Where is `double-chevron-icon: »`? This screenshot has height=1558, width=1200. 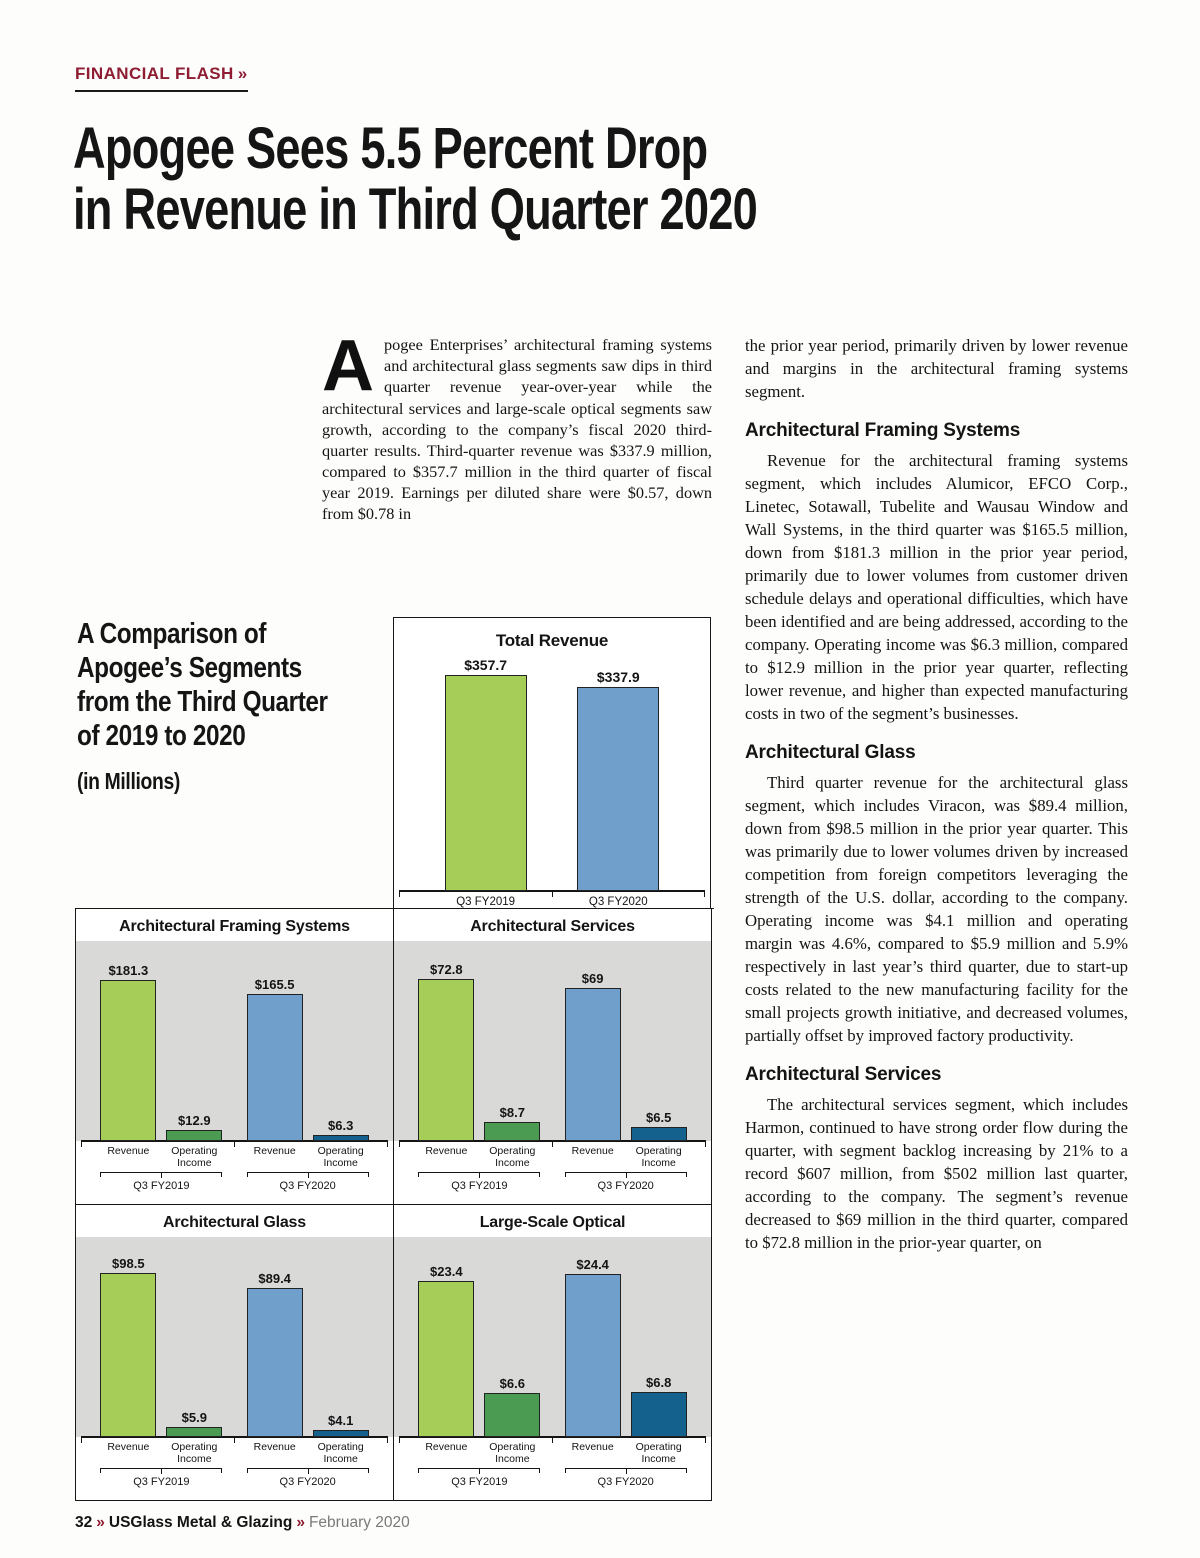 double-chevron-icon: » is located at coordinates (100, 1522).